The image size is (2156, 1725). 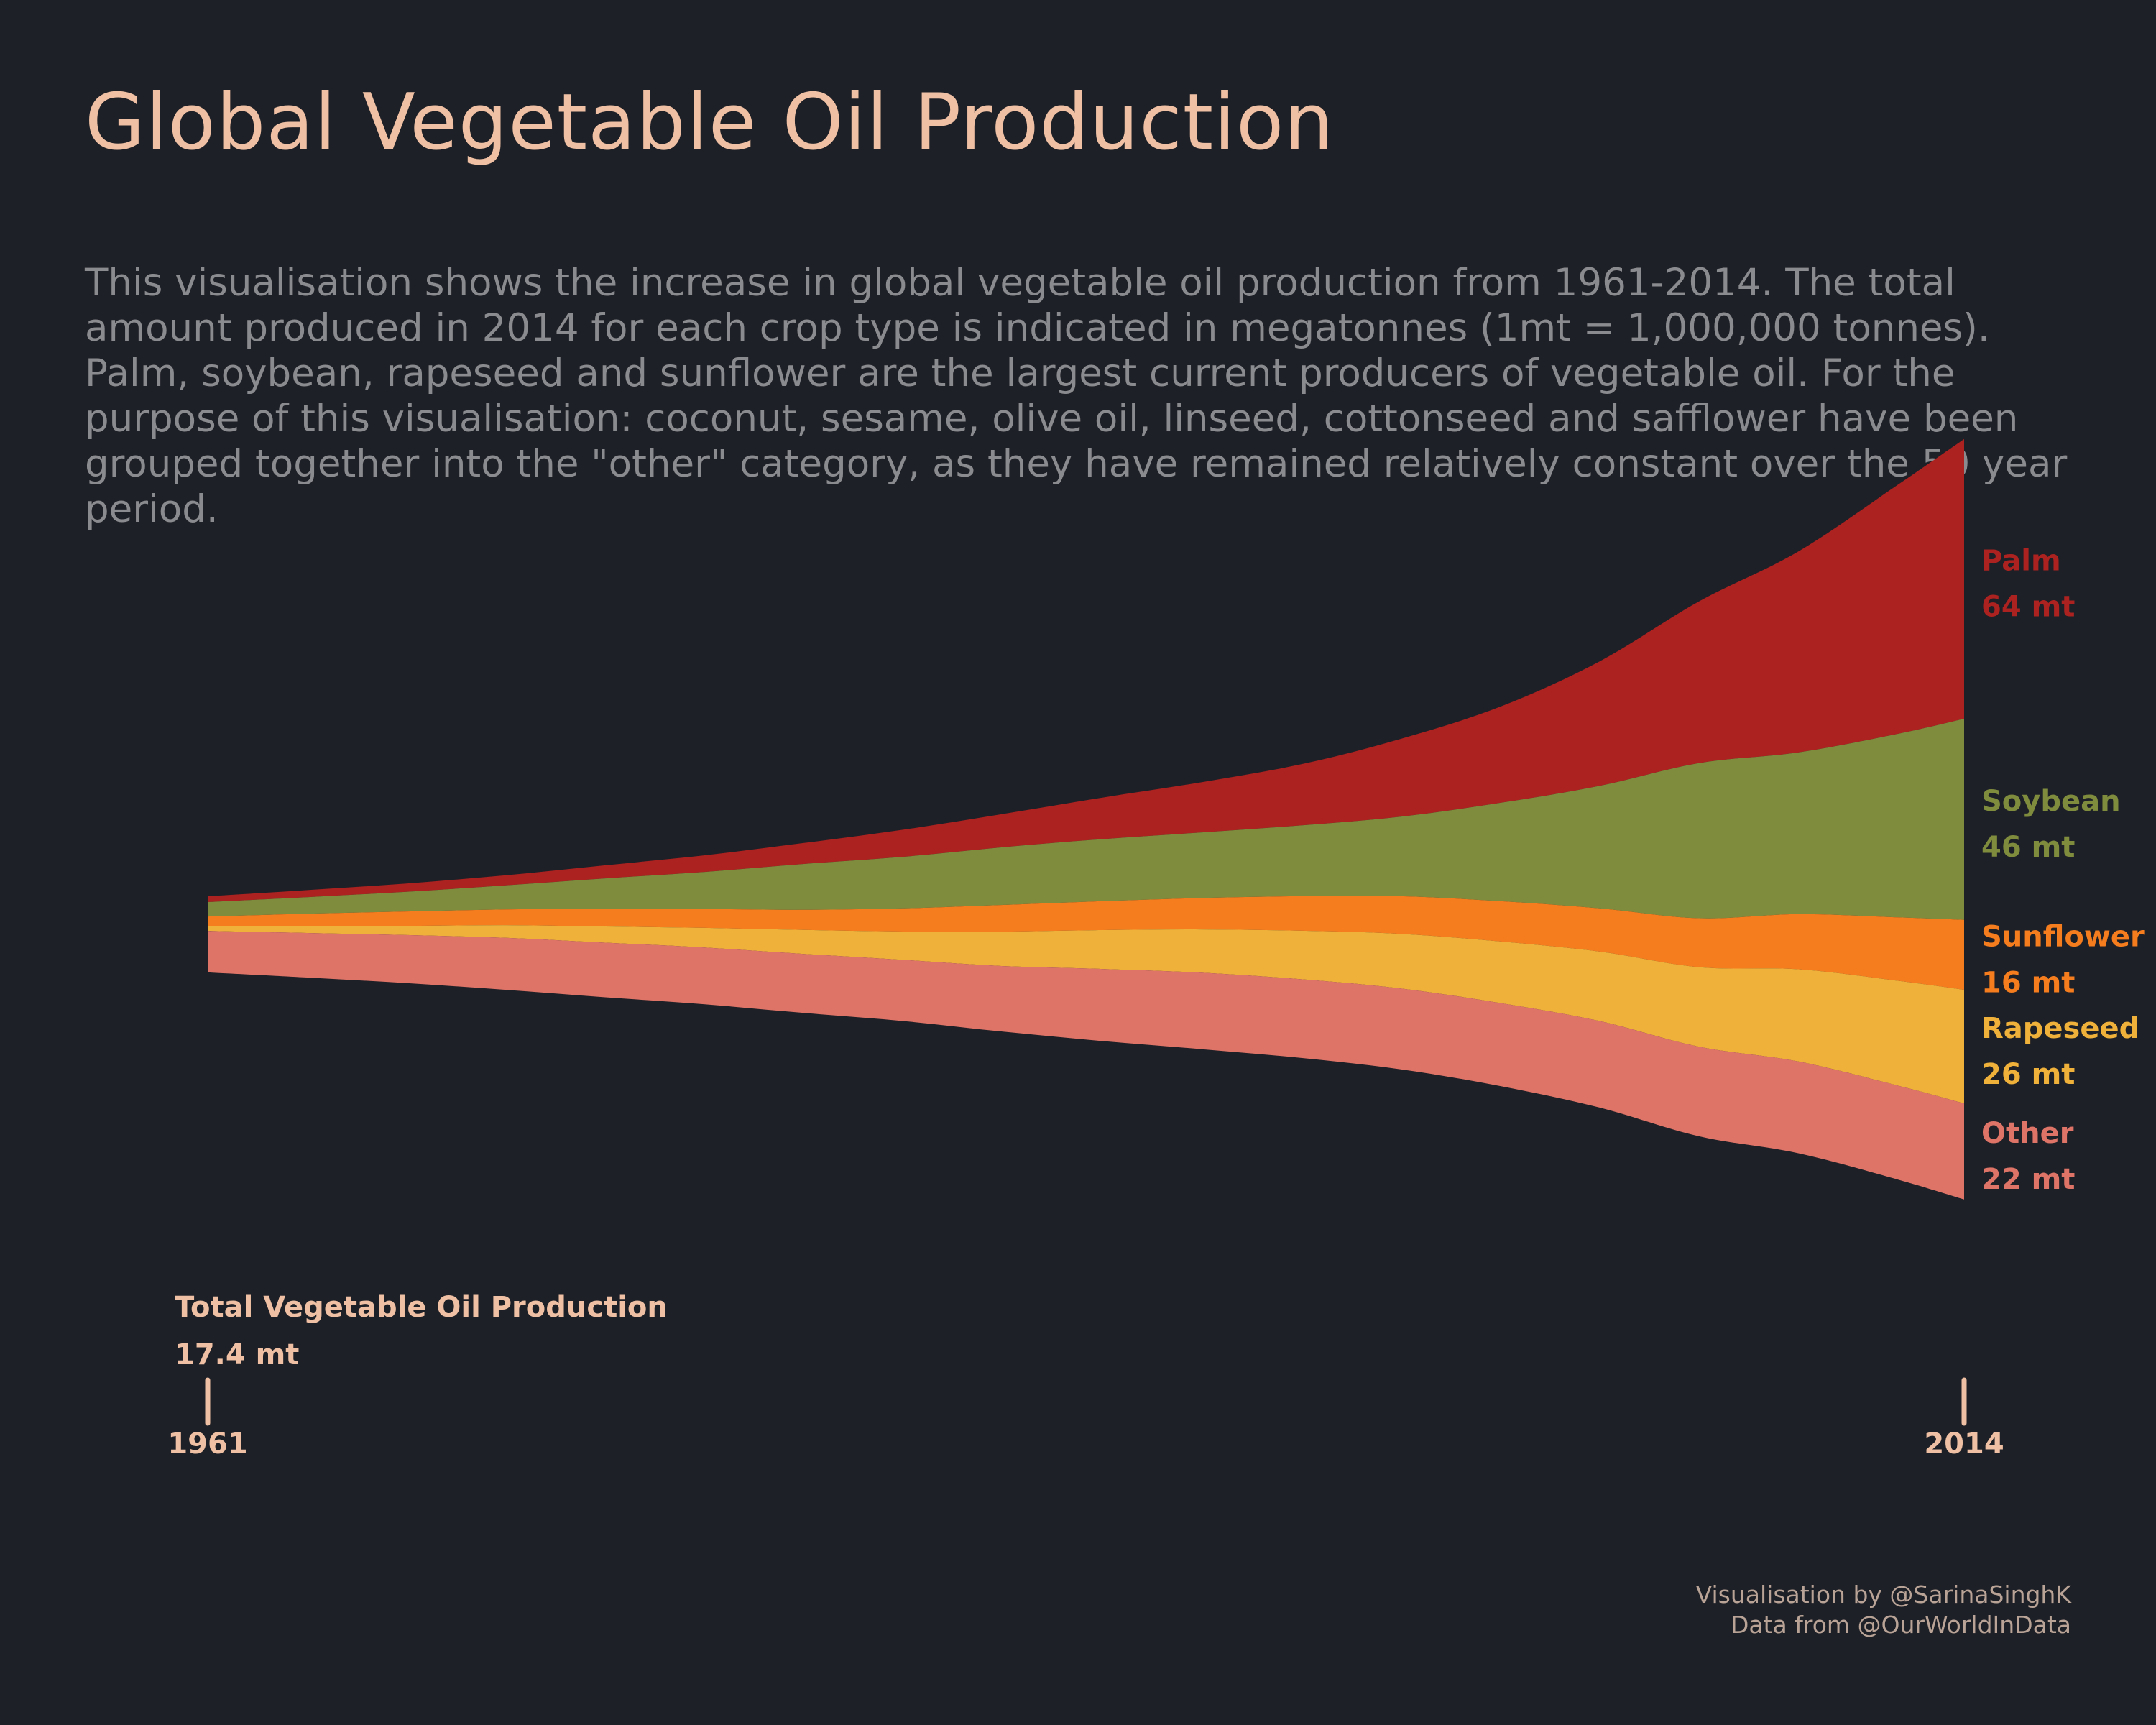 I want to click on series-value-soybean: 46 mt, so click(x=2028, y=847).